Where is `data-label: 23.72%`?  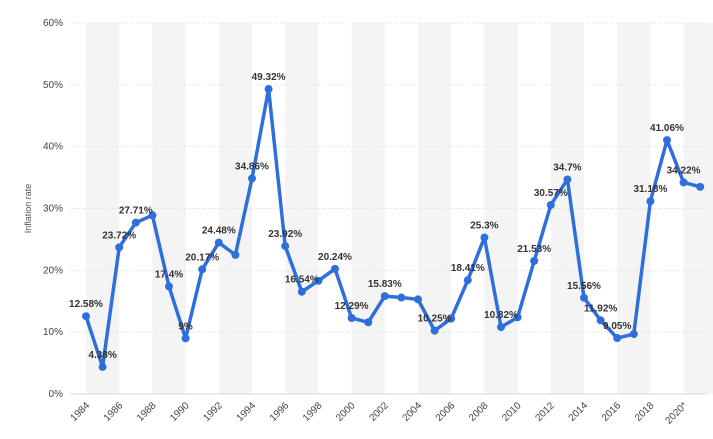
data-label: 23.72% is located at coordinates (119, 235).